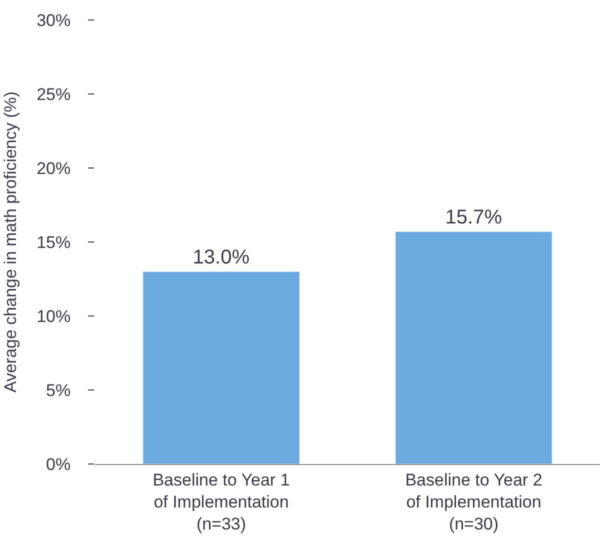  I want to click on y-tick-label: 15%, so click(53, 242).